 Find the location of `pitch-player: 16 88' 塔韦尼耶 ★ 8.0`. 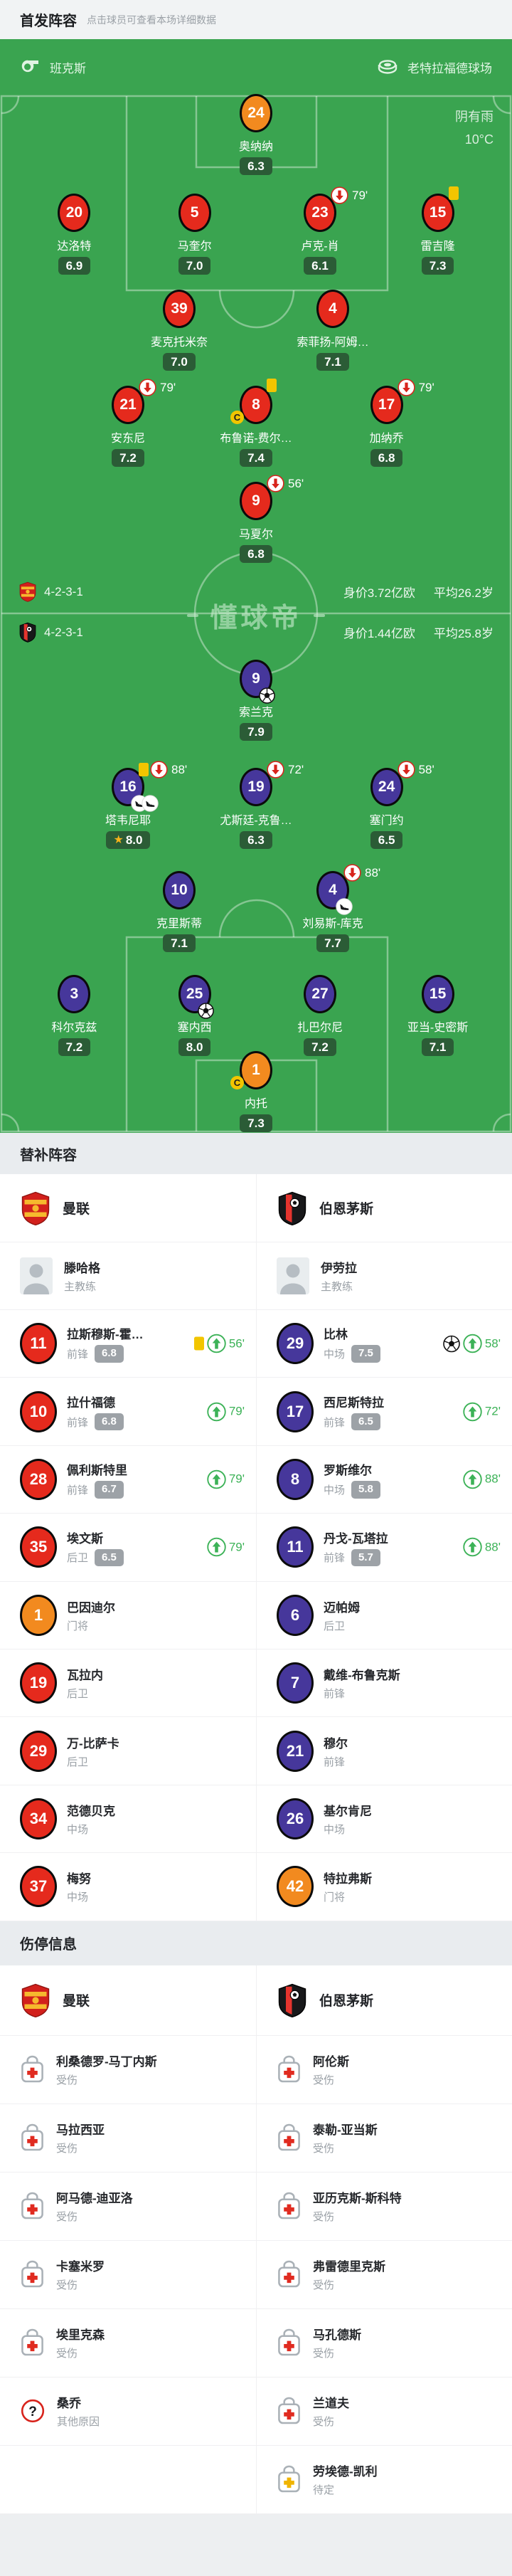

pitch-player: 16 88' 塔韦尼耶 ★ 8.0 is located at coordinates (128, 806).